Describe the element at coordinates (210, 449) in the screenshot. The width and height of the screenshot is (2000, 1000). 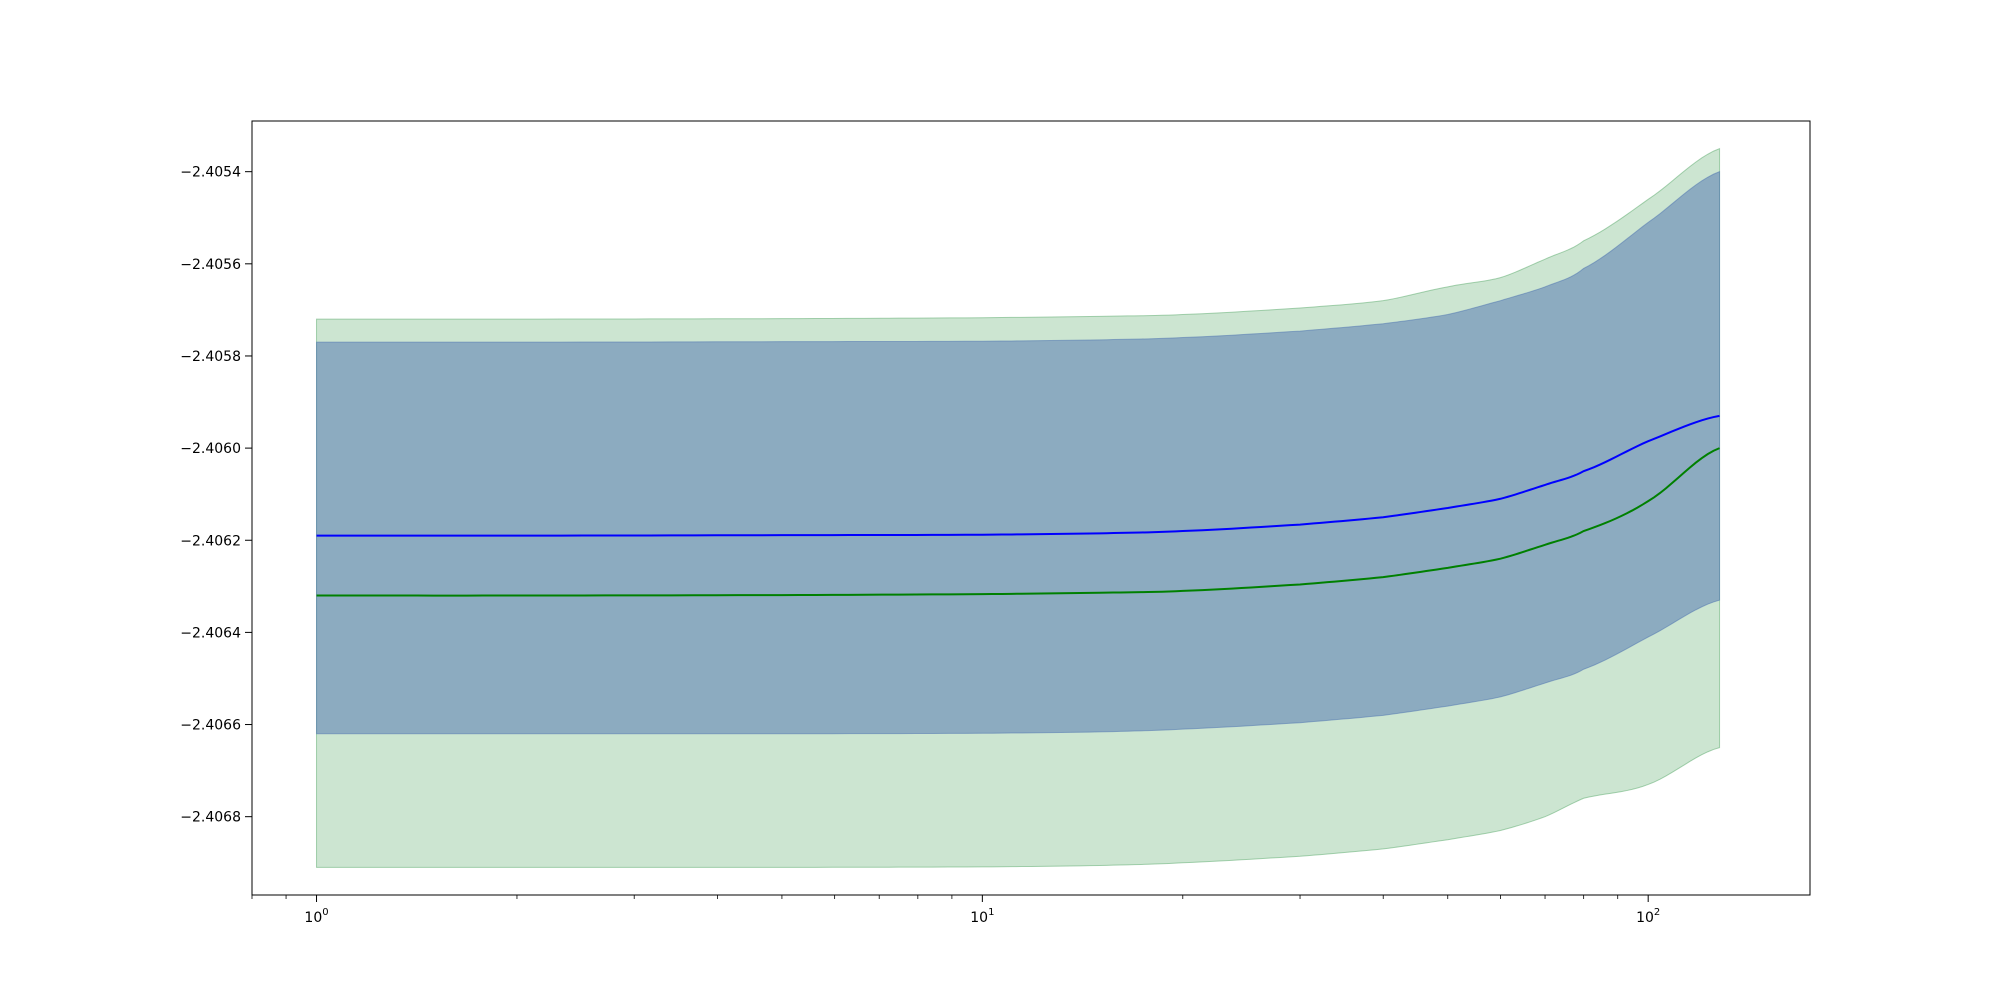
I see `y-tick-label: −2.4060` at that location.